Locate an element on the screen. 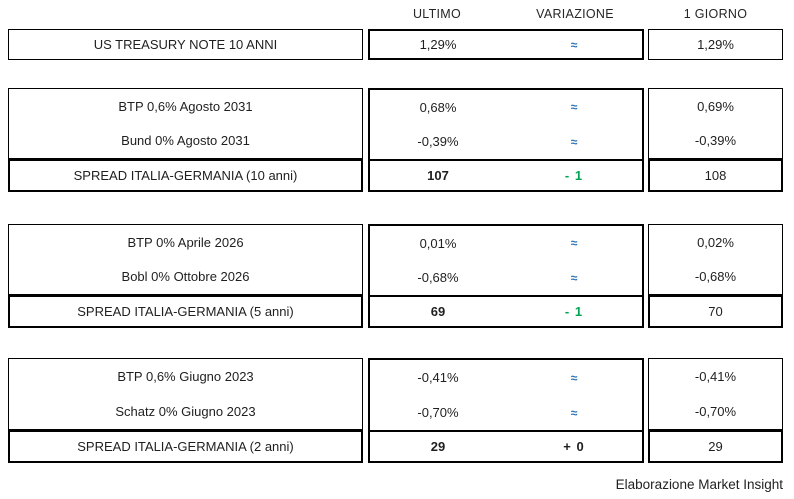 The width and height of the screenshot is (794, 499). giorno-box: -0,41% -0,70% is located at coordinates (715, 394).